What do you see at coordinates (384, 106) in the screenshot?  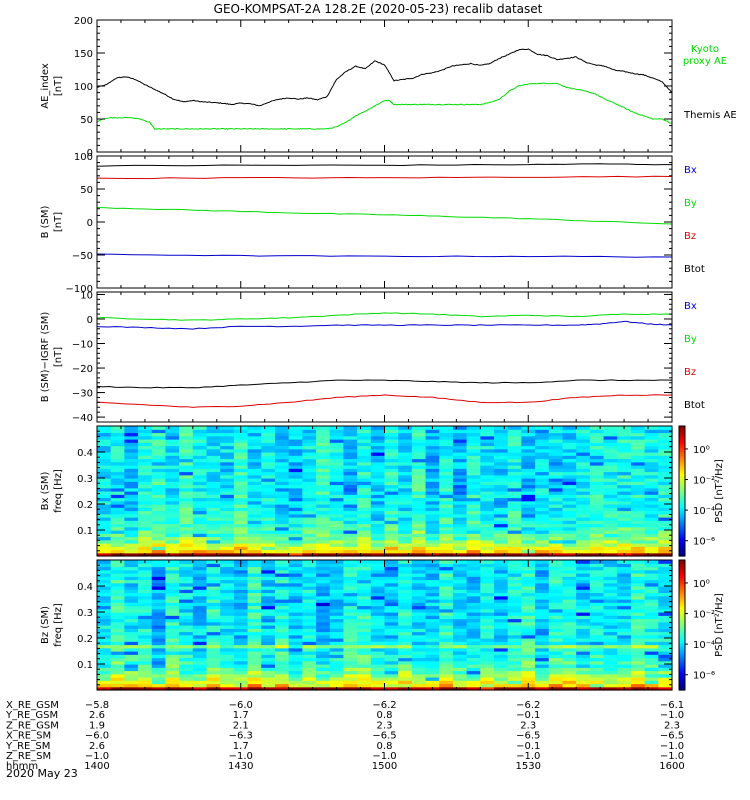 I see `series-line-kyoto-proxy-ae` at bounding box center [384, 106].